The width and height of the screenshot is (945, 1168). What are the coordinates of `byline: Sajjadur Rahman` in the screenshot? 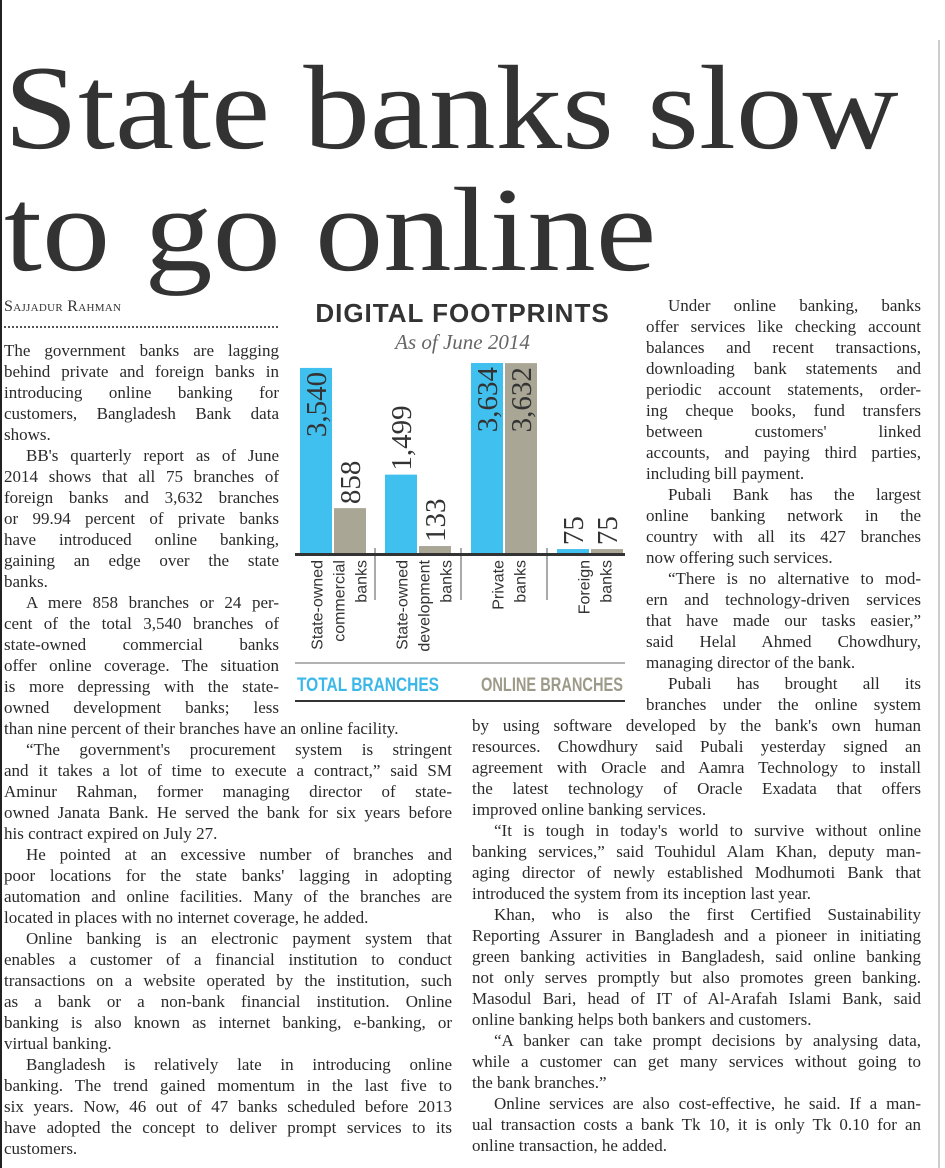 It's located at (62, 307).